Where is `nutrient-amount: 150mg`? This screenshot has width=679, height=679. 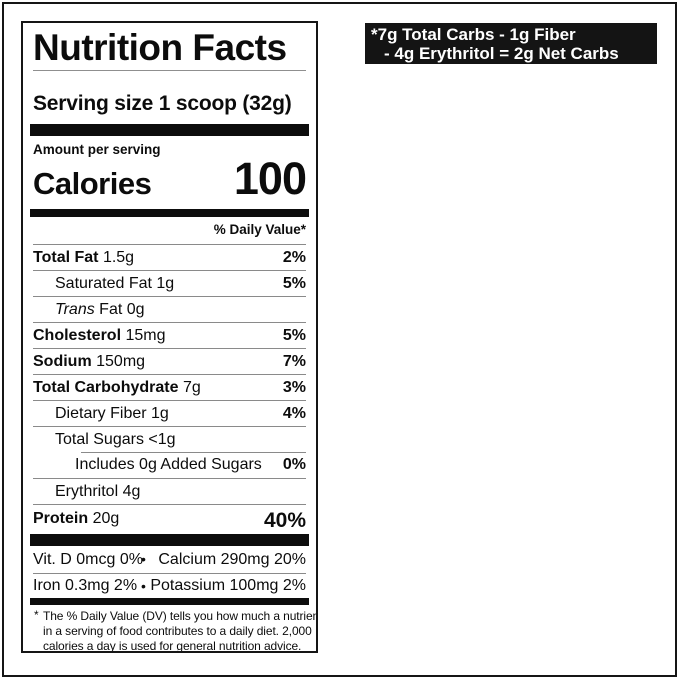
nutrient-amount: 150mg is located at coordinates (121, 361).